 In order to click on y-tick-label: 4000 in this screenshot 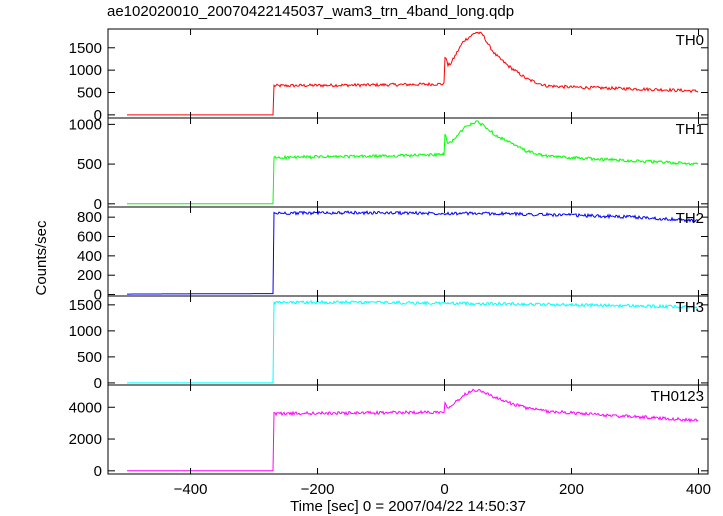, I will do `click(85, 407)`.